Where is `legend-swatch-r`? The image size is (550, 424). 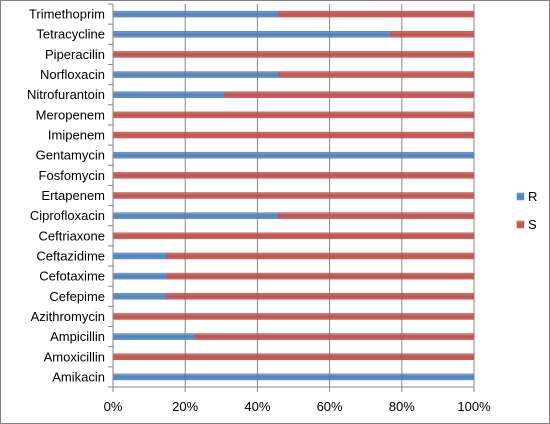 legend-swatch-r is located at coordinates (520, 196).